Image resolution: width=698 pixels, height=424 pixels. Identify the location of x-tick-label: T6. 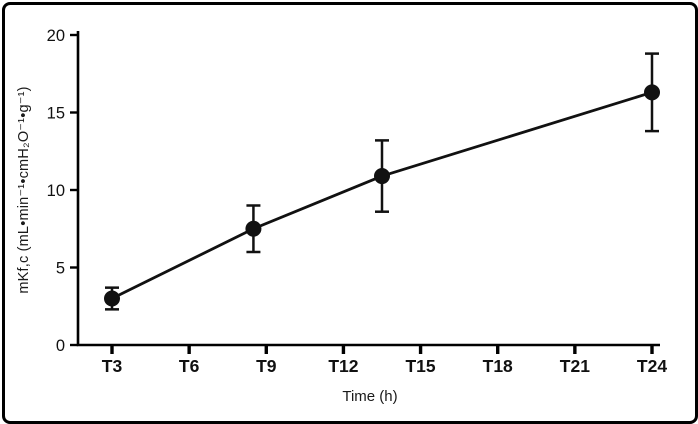
(189, 366).